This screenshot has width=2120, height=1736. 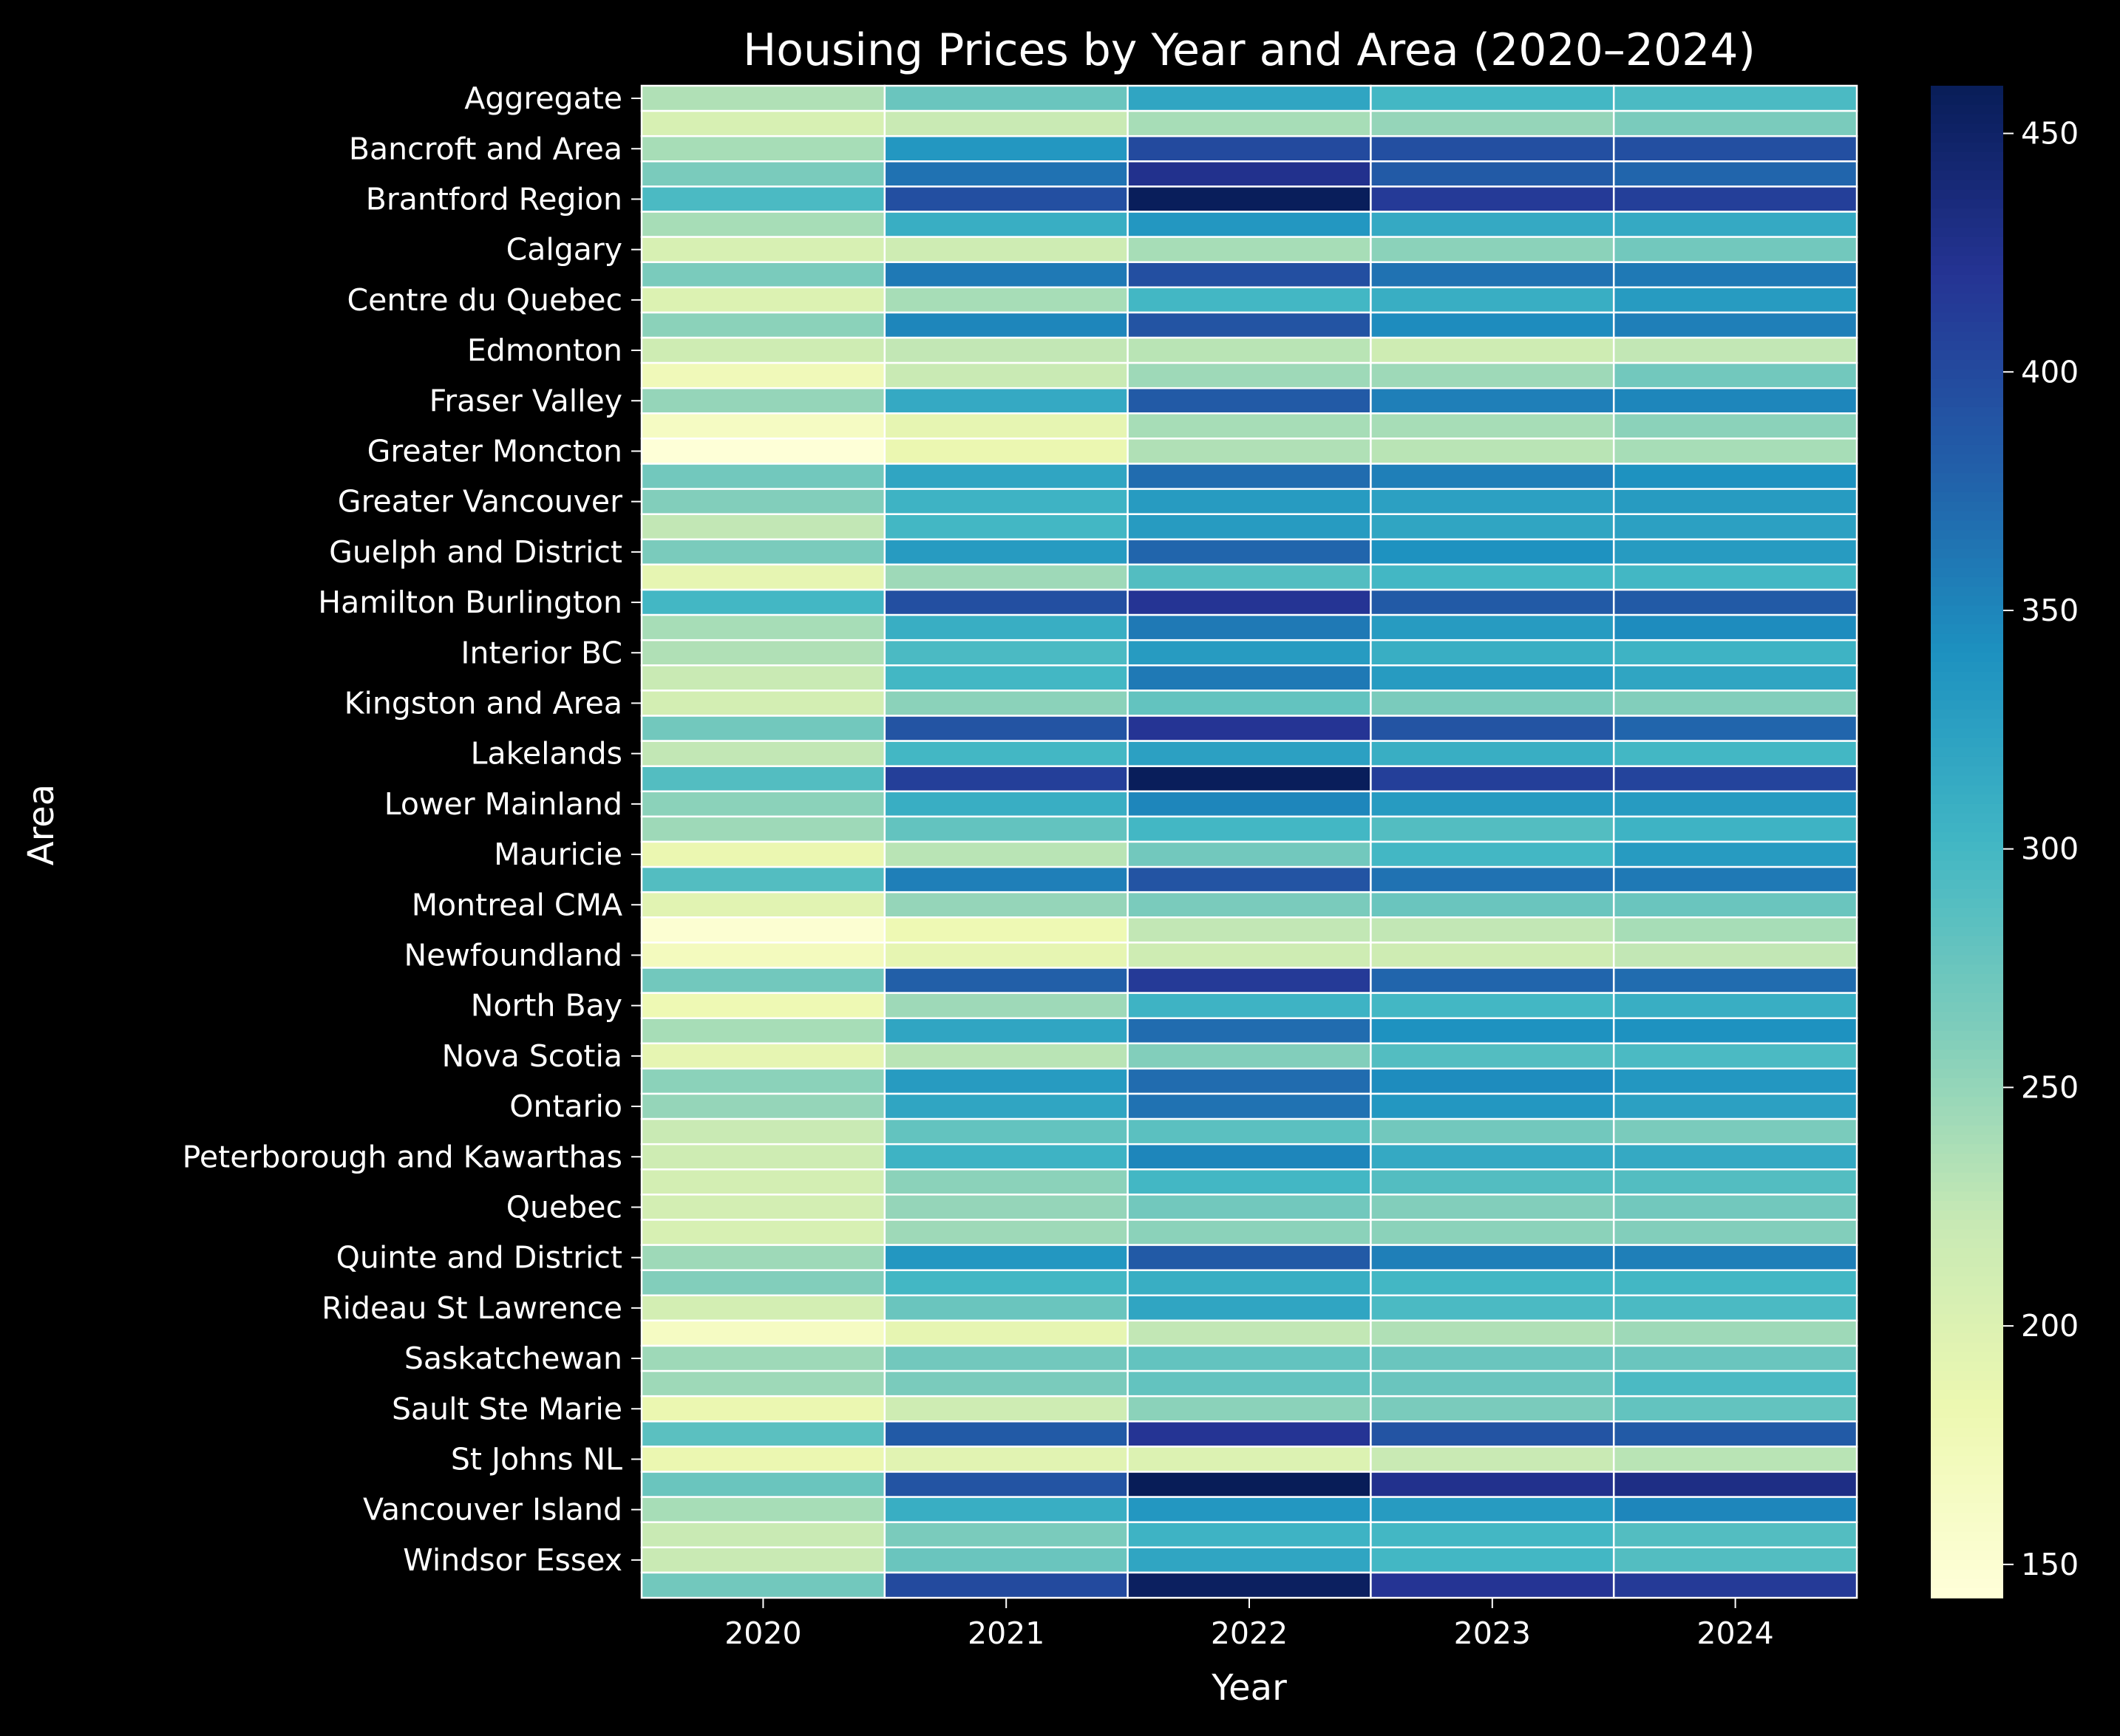 What do you see at coordinates (544, 350) in the screenshot?
I see `y-tick-label: Edmonton` at bounding box center [544, 350].